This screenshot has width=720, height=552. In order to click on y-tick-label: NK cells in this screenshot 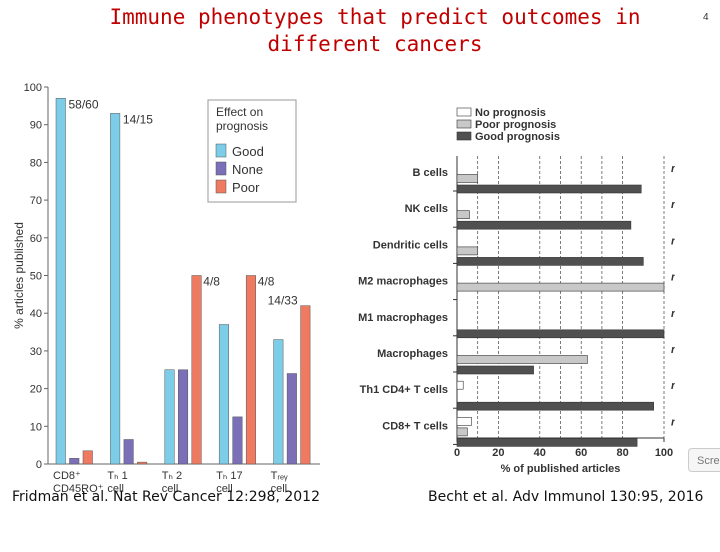, I will do `click(426, 209)`.